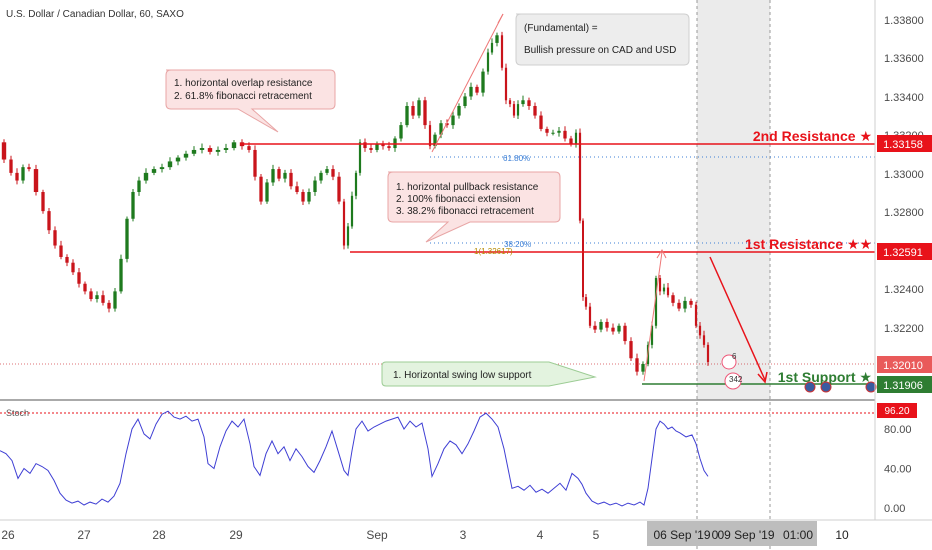  I want to click on time-future-label: 06 Sep '19, so click(681, 535).